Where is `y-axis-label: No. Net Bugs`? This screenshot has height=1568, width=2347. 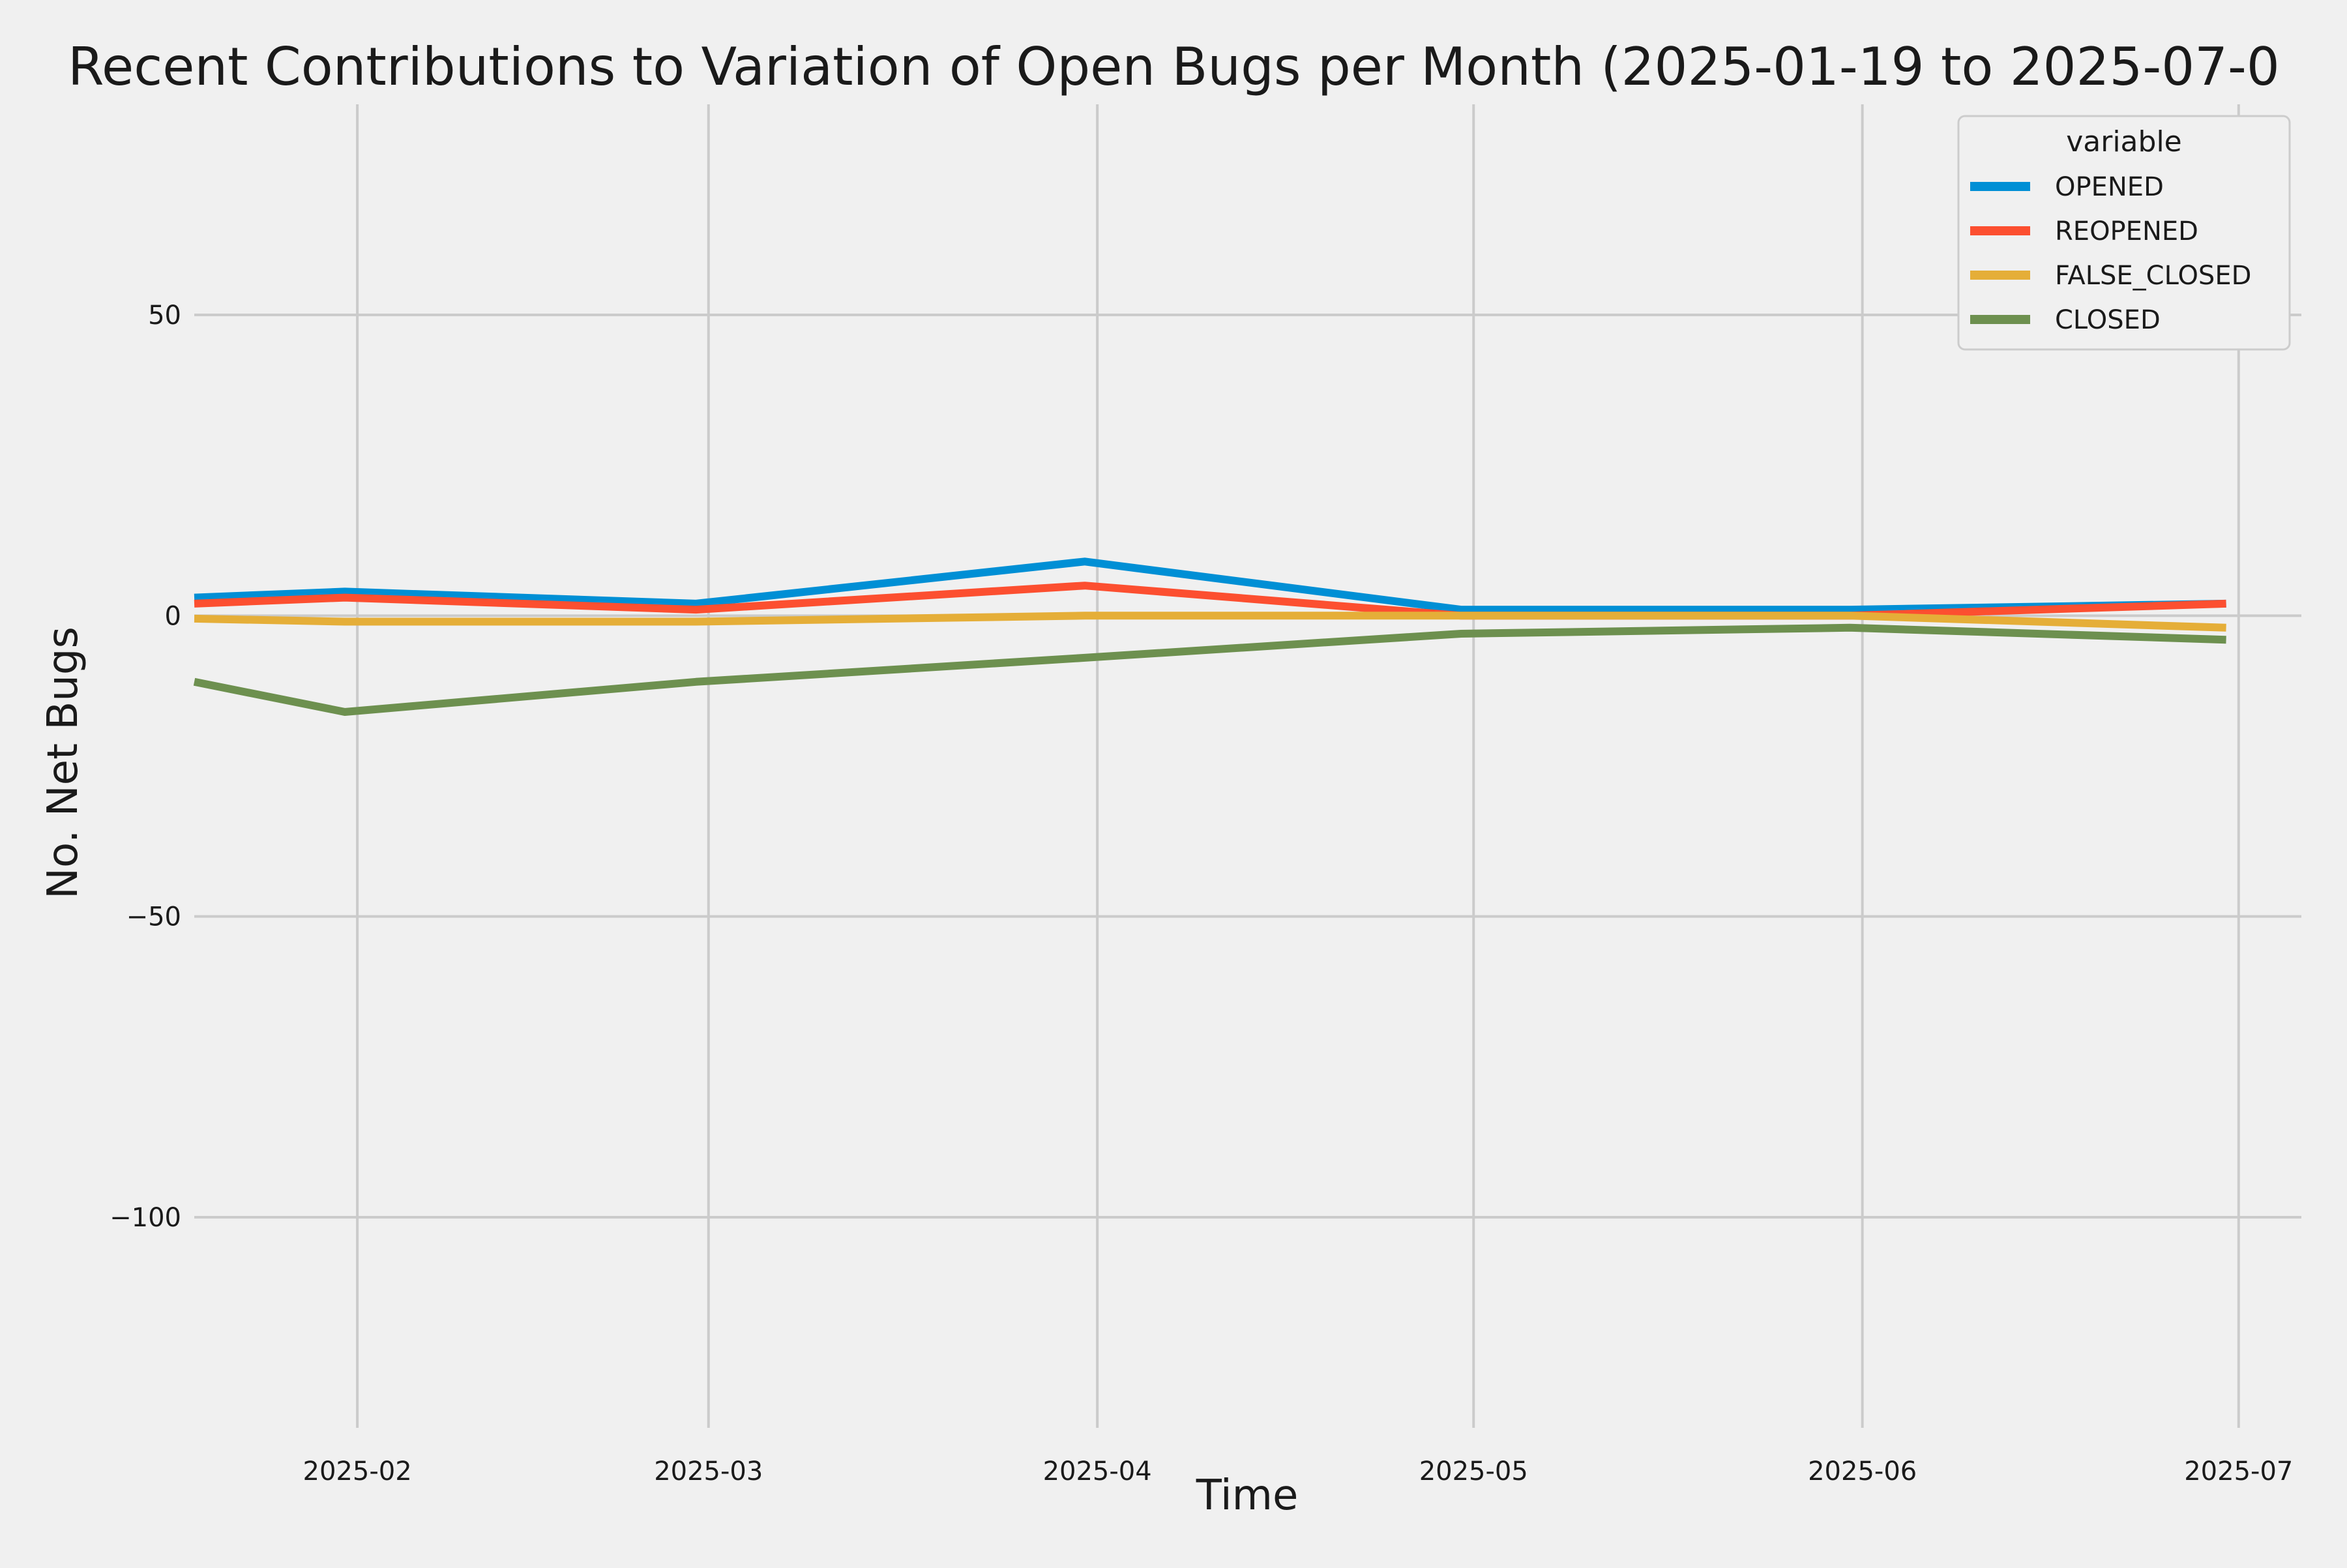
y-axis-label: No. Net Bugs is located at coordinates (63, 763).